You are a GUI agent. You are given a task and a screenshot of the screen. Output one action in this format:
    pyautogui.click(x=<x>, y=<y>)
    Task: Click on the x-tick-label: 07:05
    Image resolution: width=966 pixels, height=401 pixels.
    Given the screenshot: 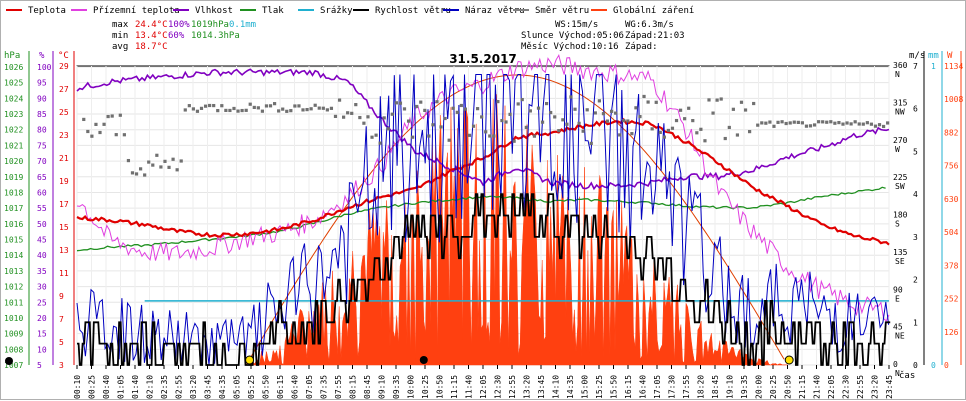 What is the action you would take?
    pyautogui.click(x=309, y=387)
    